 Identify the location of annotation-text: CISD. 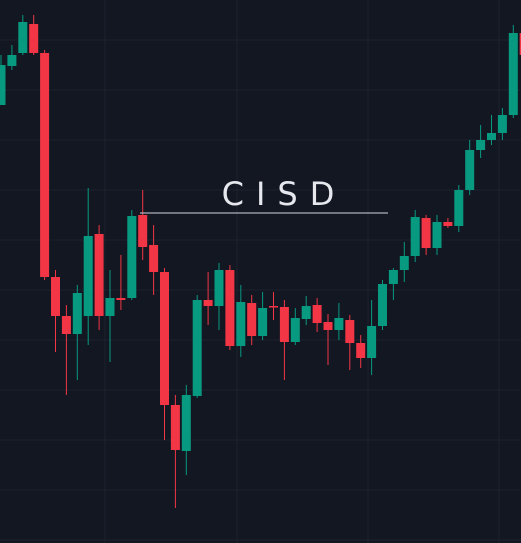
(284, 194).